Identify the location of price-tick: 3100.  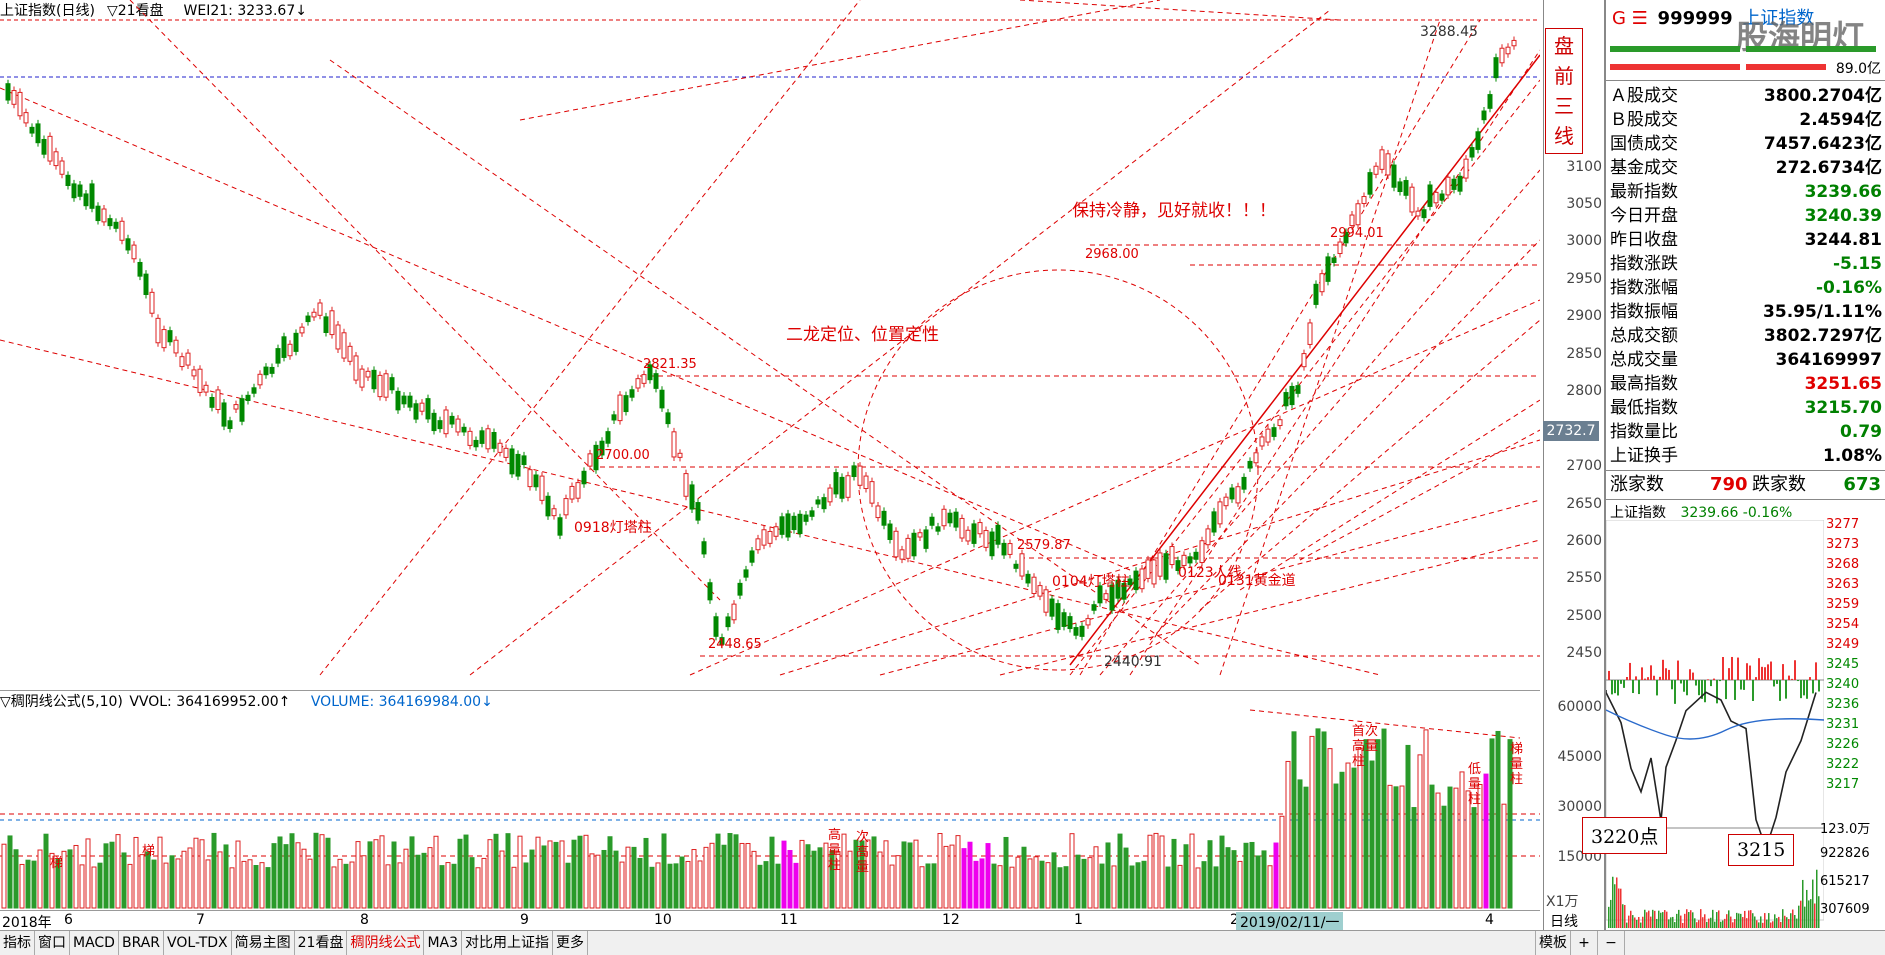
(1584, 167).